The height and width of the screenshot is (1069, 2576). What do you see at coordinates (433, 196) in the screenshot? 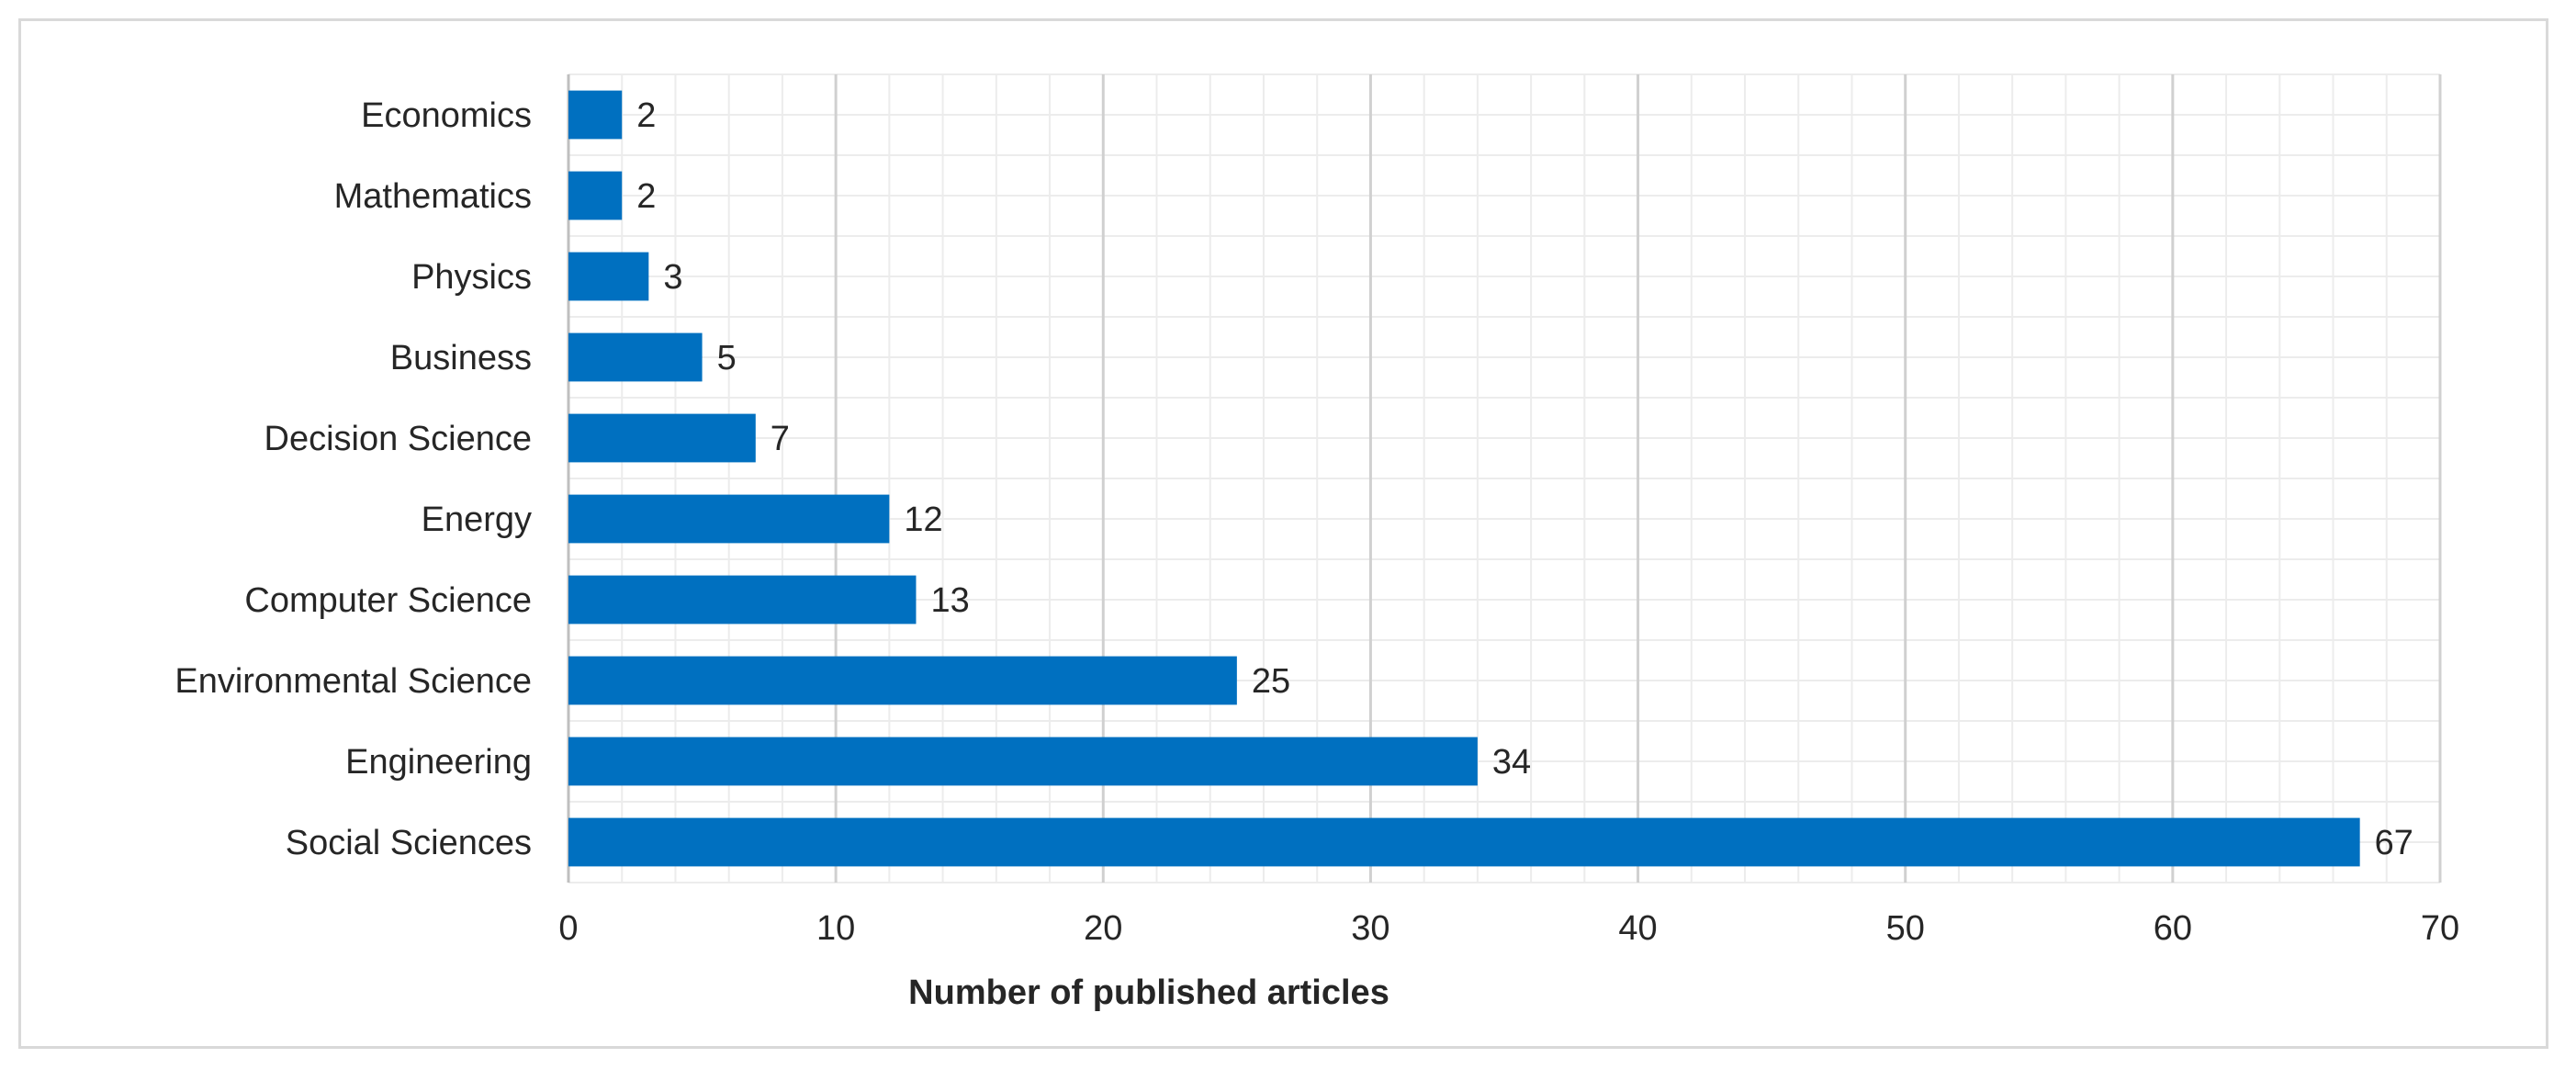
I see `y-category-label: Mathematics` at bounding box center [433, 196].